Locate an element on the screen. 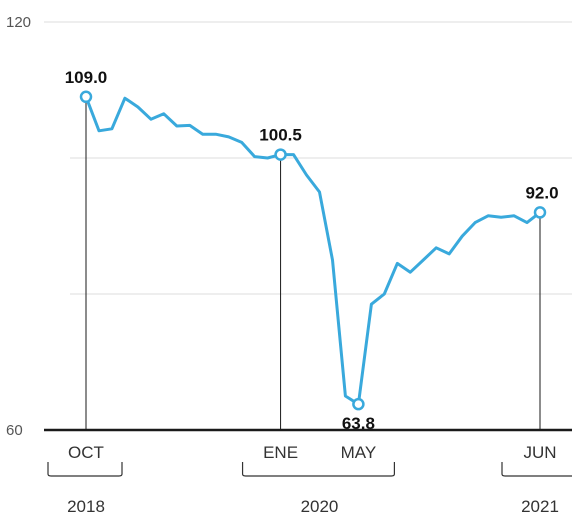 The height and width of the screenshot is (520, 572). y-tick-label: 120 is located at coordinates (18, 22).